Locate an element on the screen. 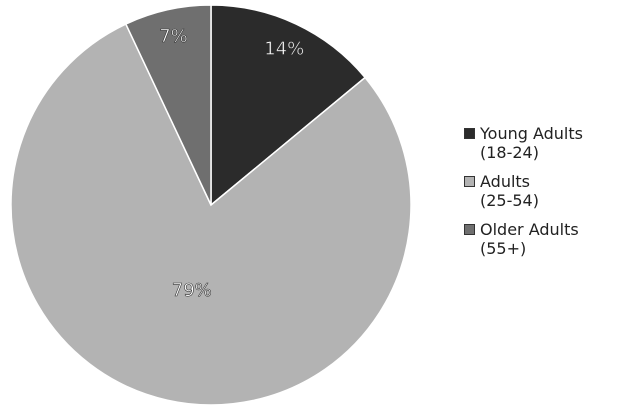 The image size is (619, 406). legend-label: Young Adults (18-24) is located at coordinates (531, 143).